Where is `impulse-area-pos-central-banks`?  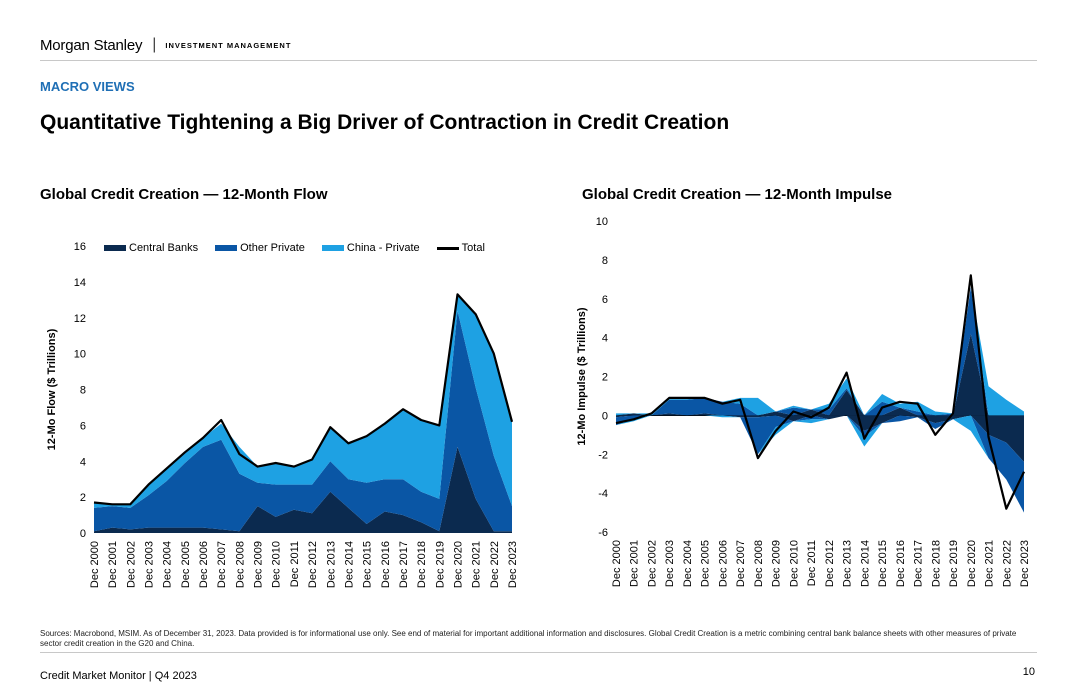 impulse-area-pos-central-banks is located at coordinates (820, 374).